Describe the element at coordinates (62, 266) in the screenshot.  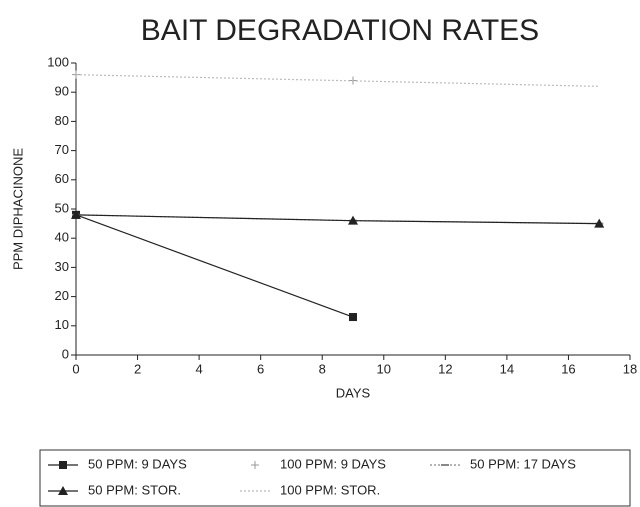
I see `y-tick-label: 30` at that location.